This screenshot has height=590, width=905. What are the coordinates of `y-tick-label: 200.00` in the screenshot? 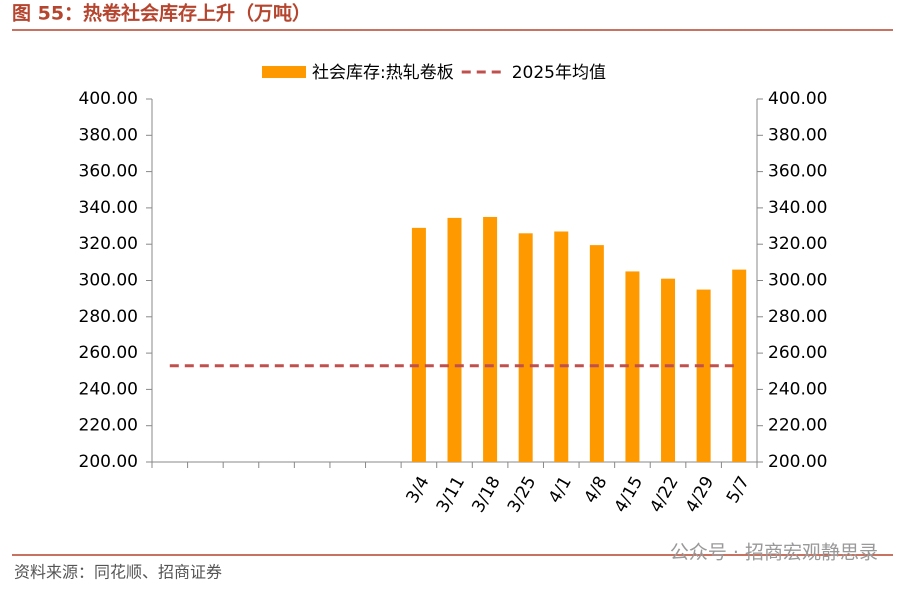 It's located at (108, 462).